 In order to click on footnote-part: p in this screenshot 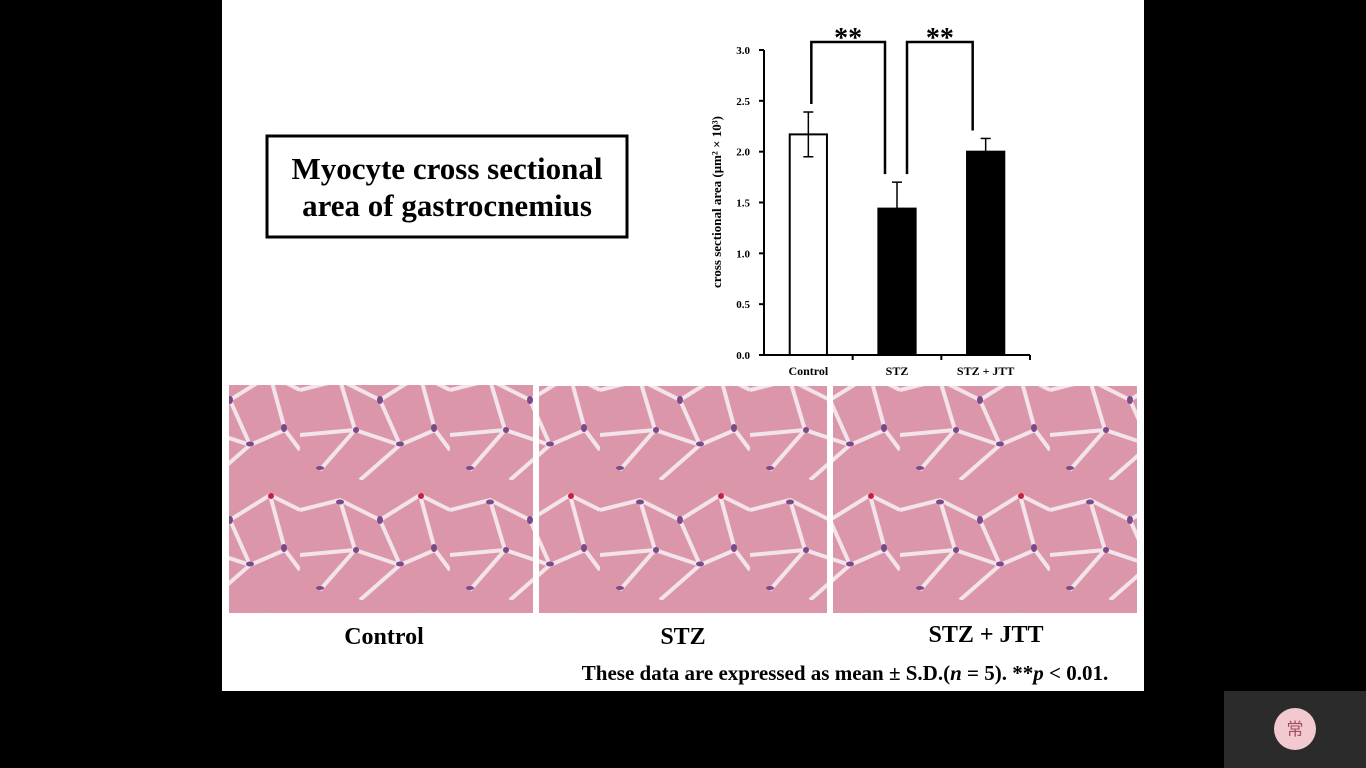, I will do `click(1037, 673)`.